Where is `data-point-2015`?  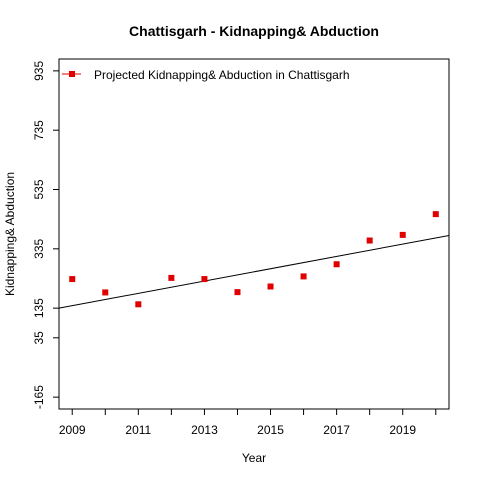
data-point-2015 is located at coordinates (270, 286).